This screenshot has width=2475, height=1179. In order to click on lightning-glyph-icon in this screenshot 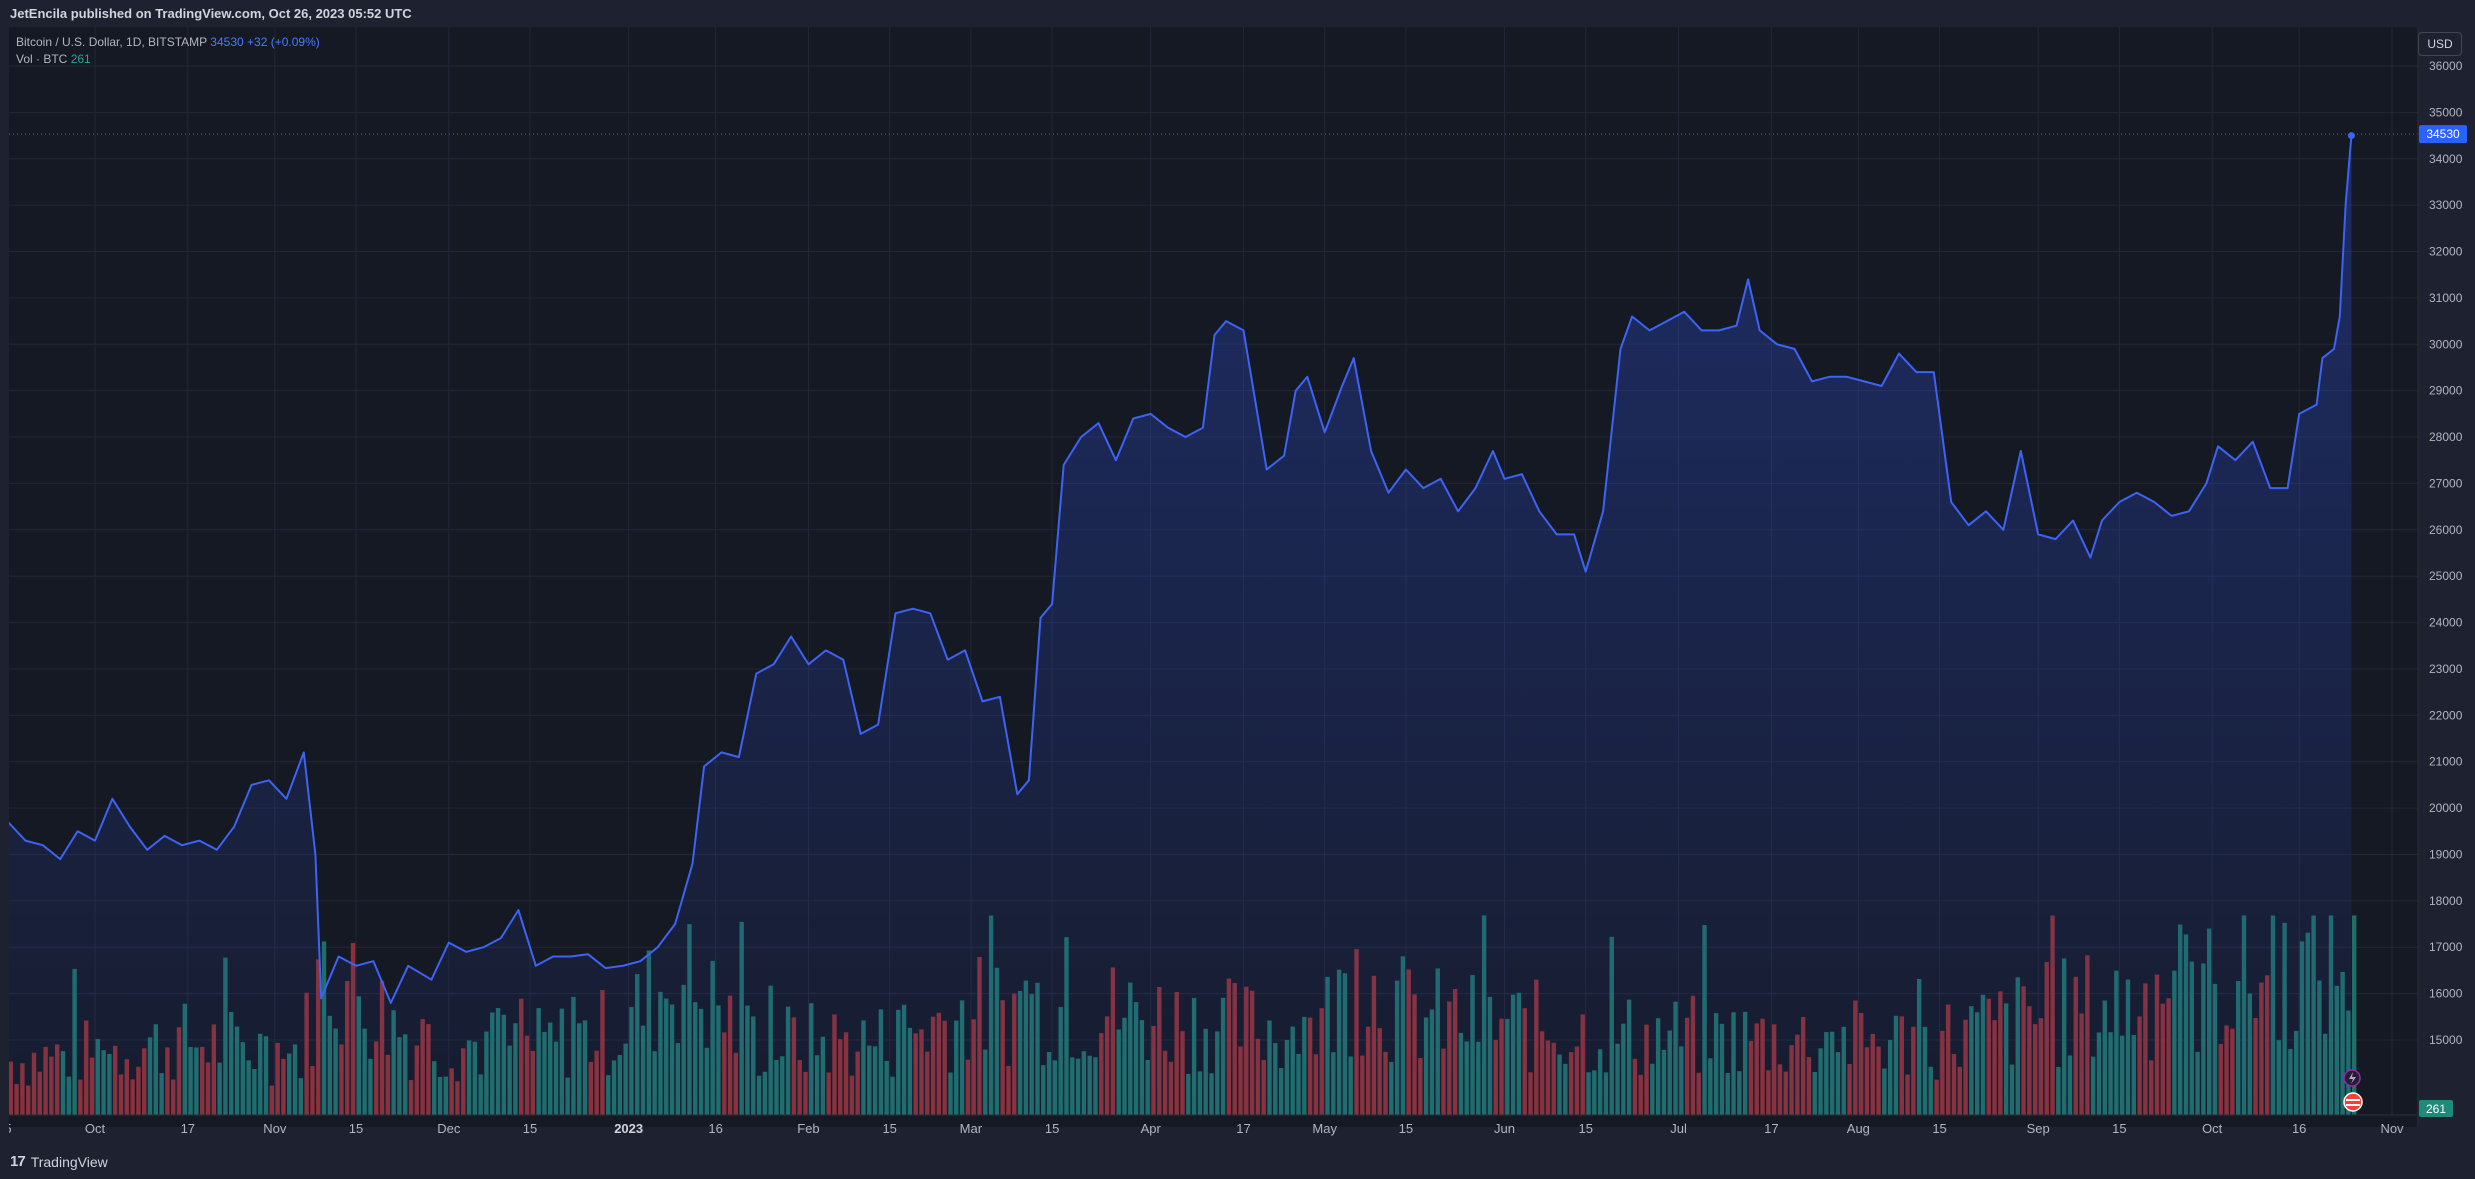, I will do `click(2352, 1078)`.